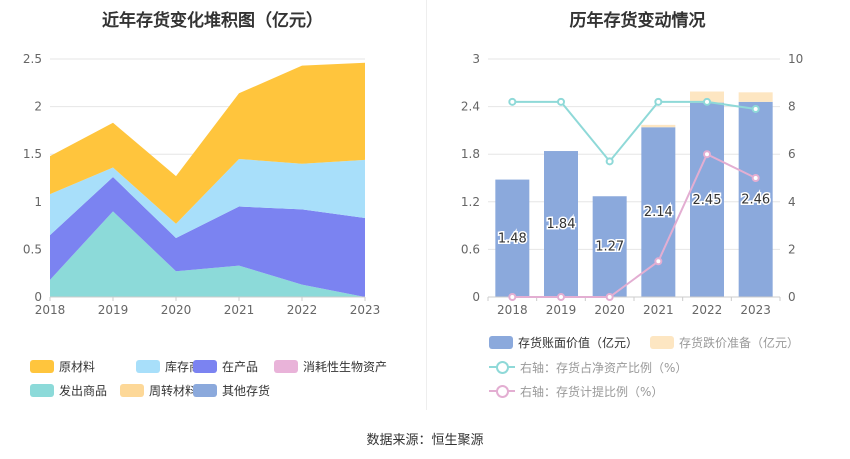 This screenshot has height=459, width=850. I want to click on left-legend-item: 周转材料, so click(158, 390).